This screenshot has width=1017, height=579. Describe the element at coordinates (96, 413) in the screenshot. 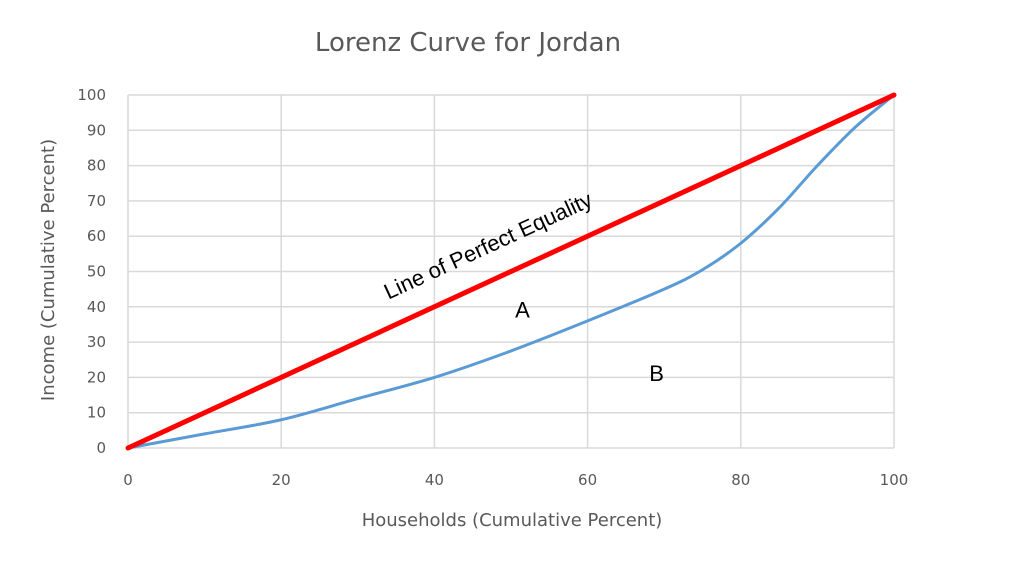

I see `y-tick-label: 10` at that location.